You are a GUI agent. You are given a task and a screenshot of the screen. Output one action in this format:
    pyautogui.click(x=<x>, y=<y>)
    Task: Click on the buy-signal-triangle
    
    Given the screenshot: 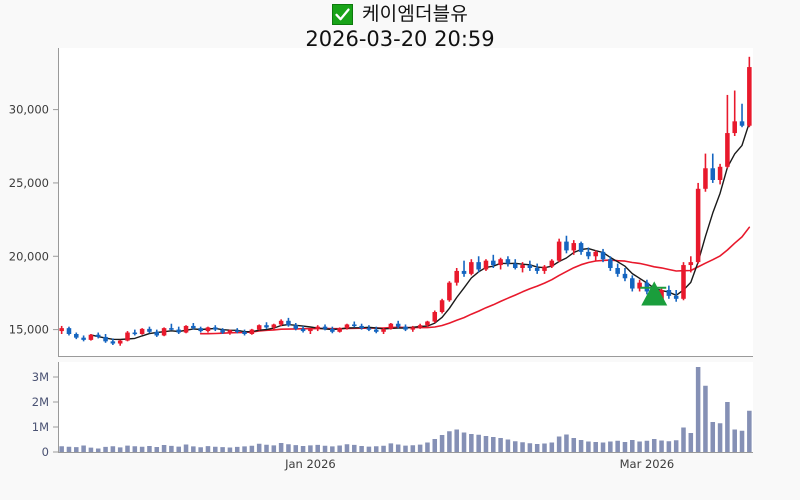 What is the action you would take?
    pyautogui.click(x=654, y=293)
    